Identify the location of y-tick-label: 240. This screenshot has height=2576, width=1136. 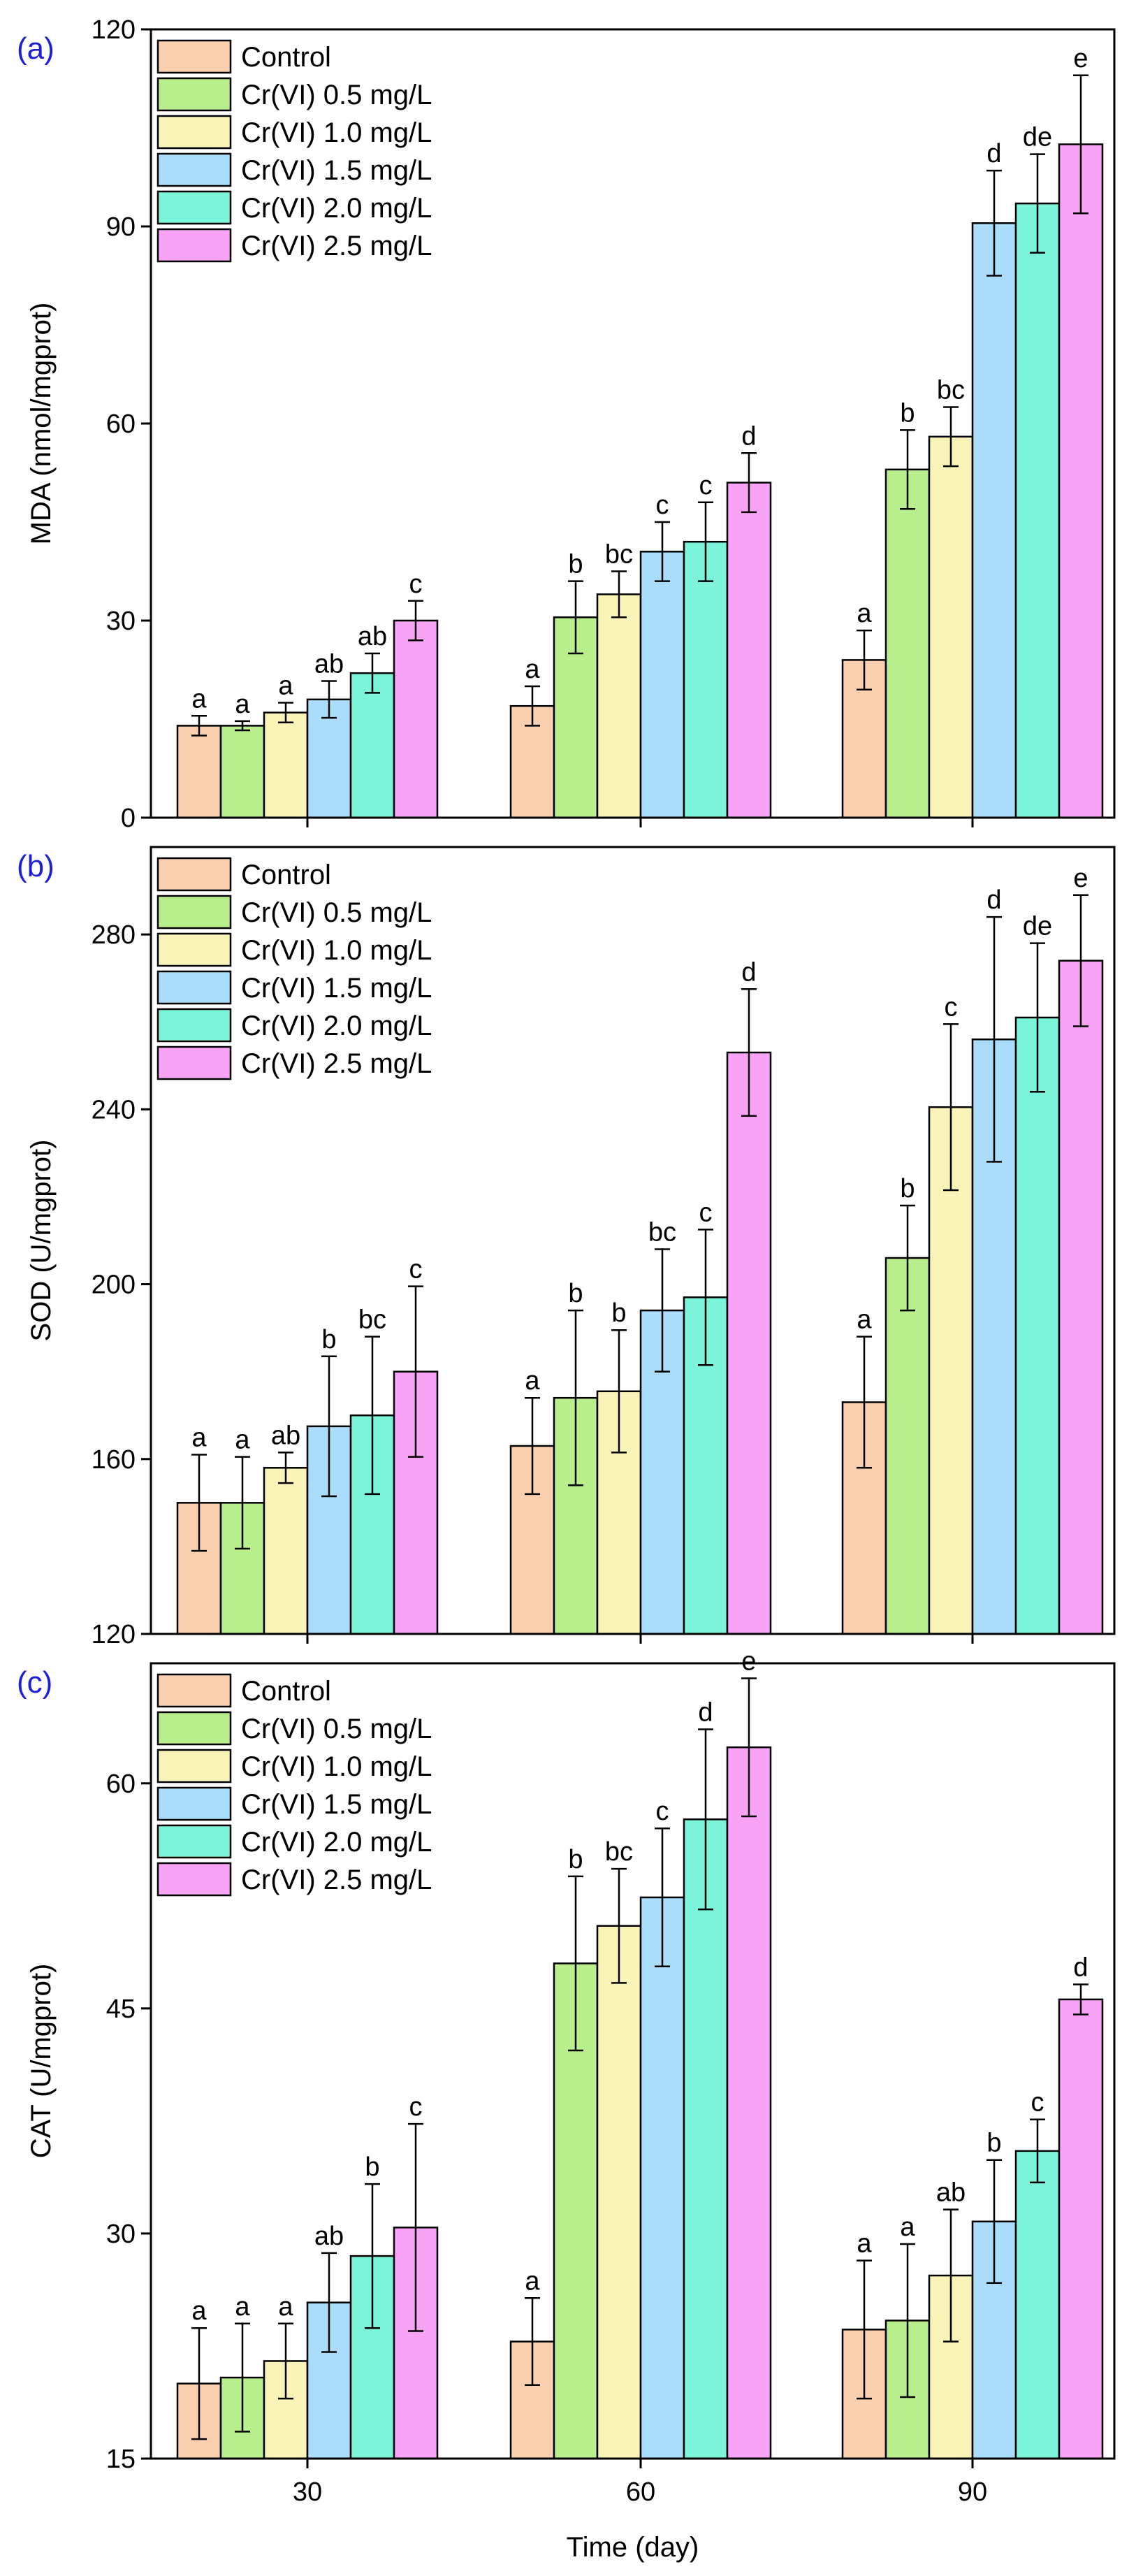
(114, 1109).